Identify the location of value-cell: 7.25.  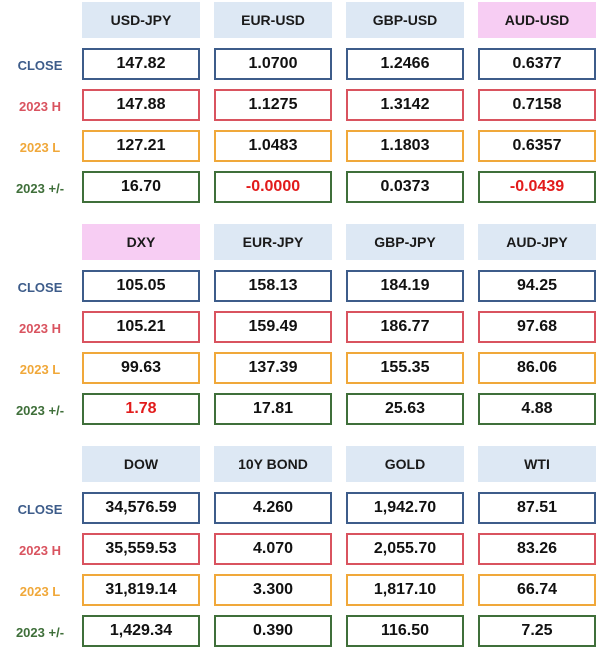
(537, 631).